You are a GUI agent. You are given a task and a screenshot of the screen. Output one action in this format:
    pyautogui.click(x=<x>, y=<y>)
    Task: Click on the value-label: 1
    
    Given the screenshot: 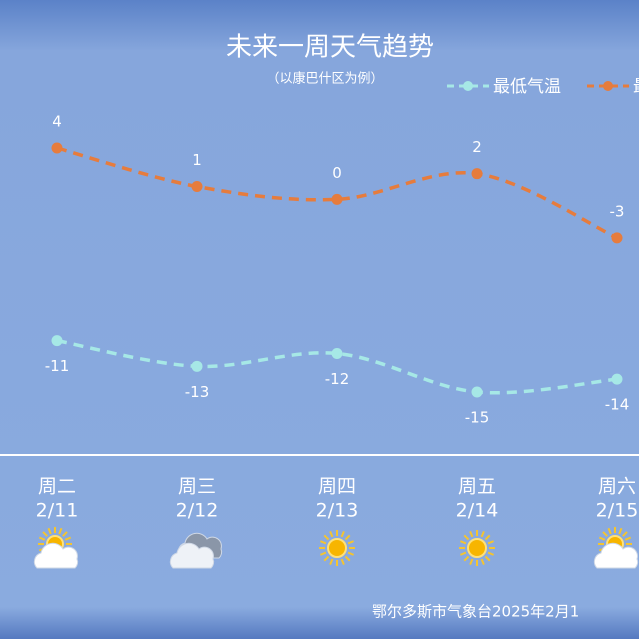 What is the action you would take?
    pyautogui.click(x=197, y=160)
    